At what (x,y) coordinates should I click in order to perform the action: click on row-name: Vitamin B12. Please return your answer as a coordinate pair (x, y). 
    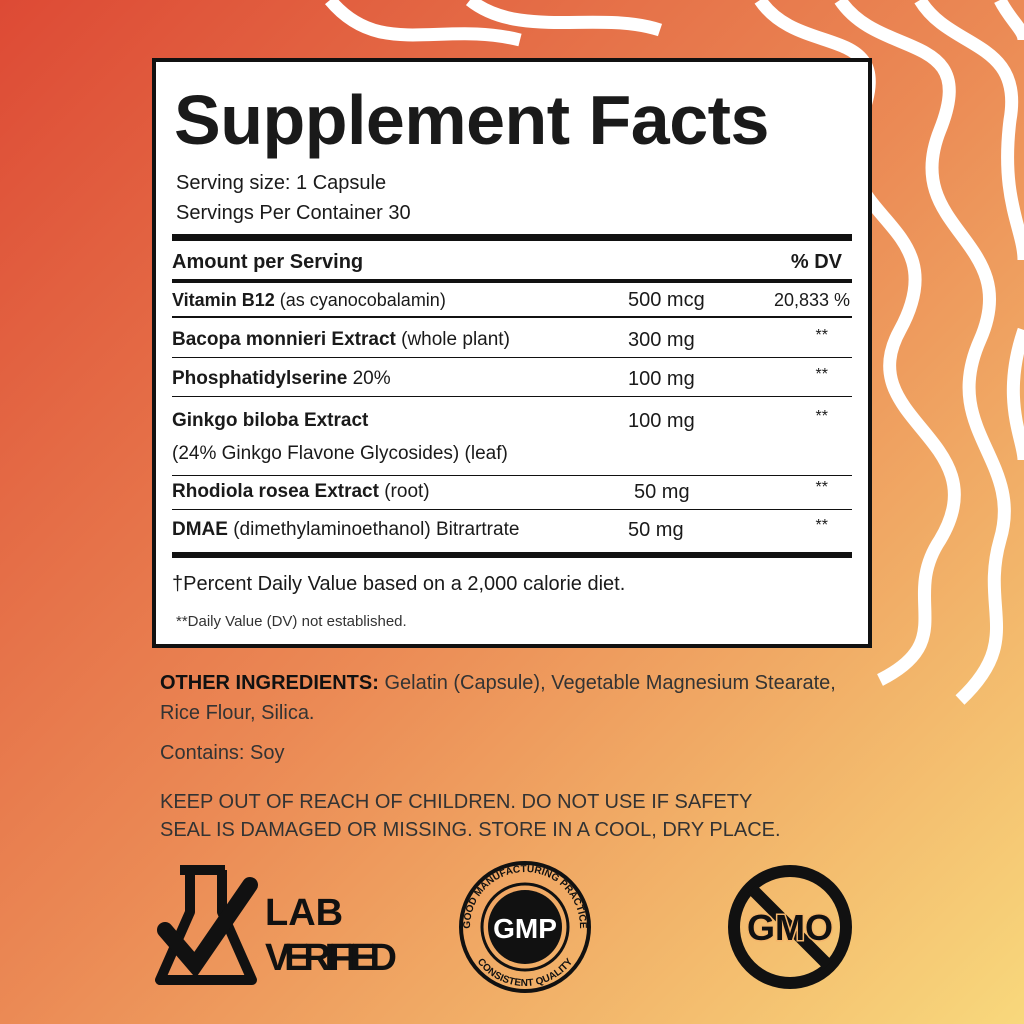
    Looking at the image, I should click on (223, 300).